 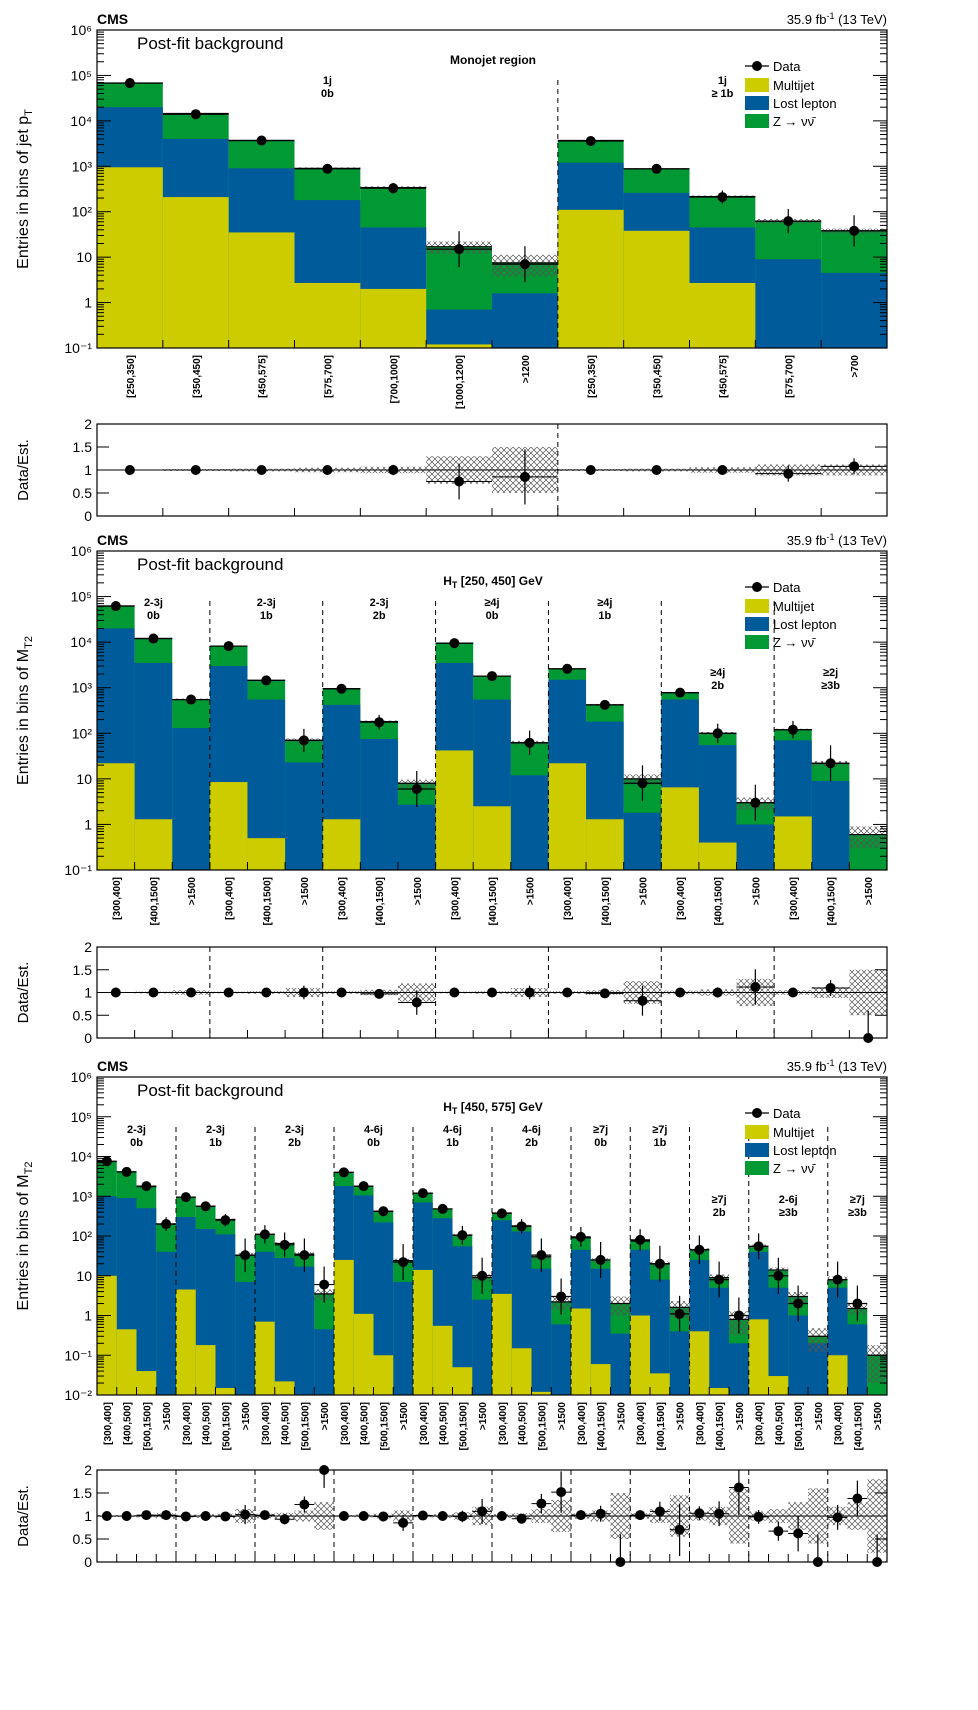 I want to click on group-label: 2-6j, so click(x=788, y=1200).